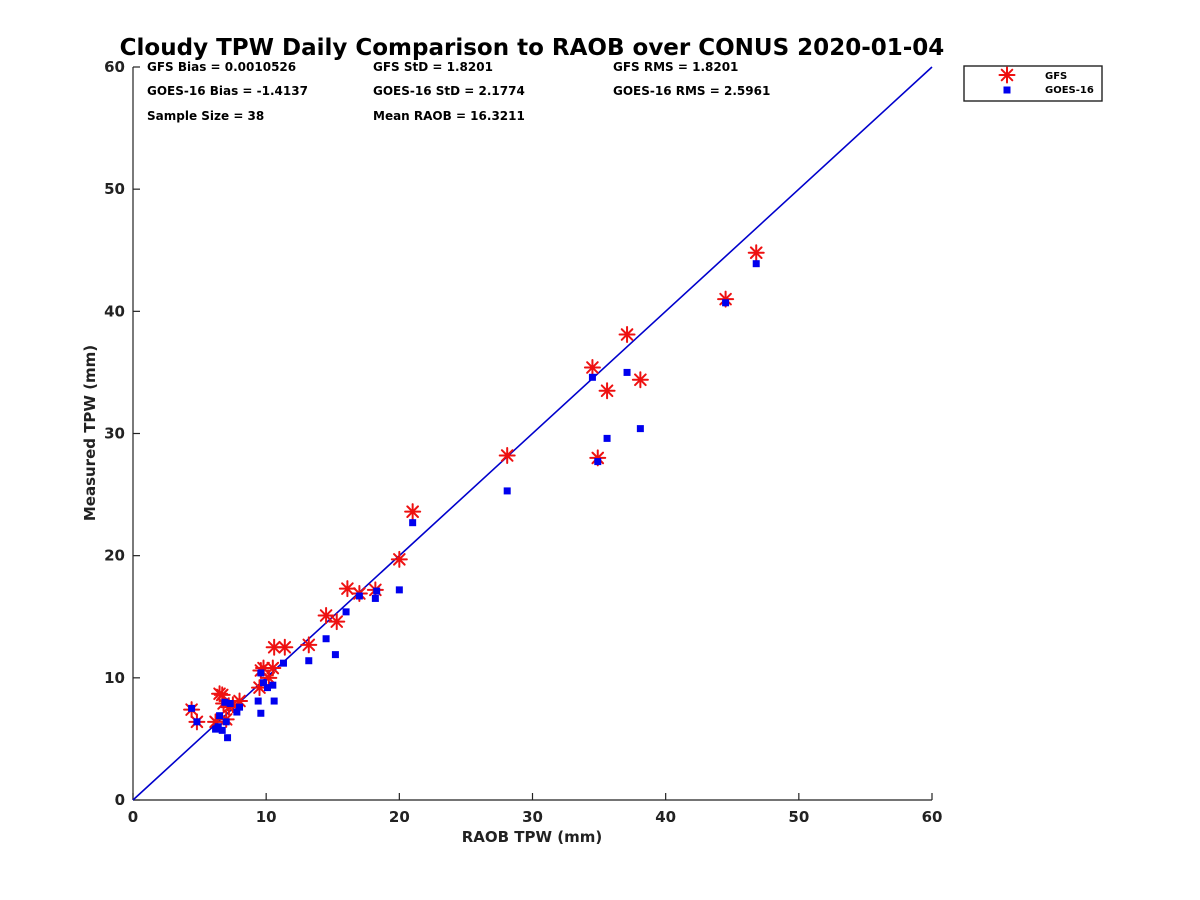 The height and width of the screenshot is (900, 1200). What do you see at coordinates (665, 817) in the screenshot?
I see `x-tick-label: 40` at bounding box center [665, 817].